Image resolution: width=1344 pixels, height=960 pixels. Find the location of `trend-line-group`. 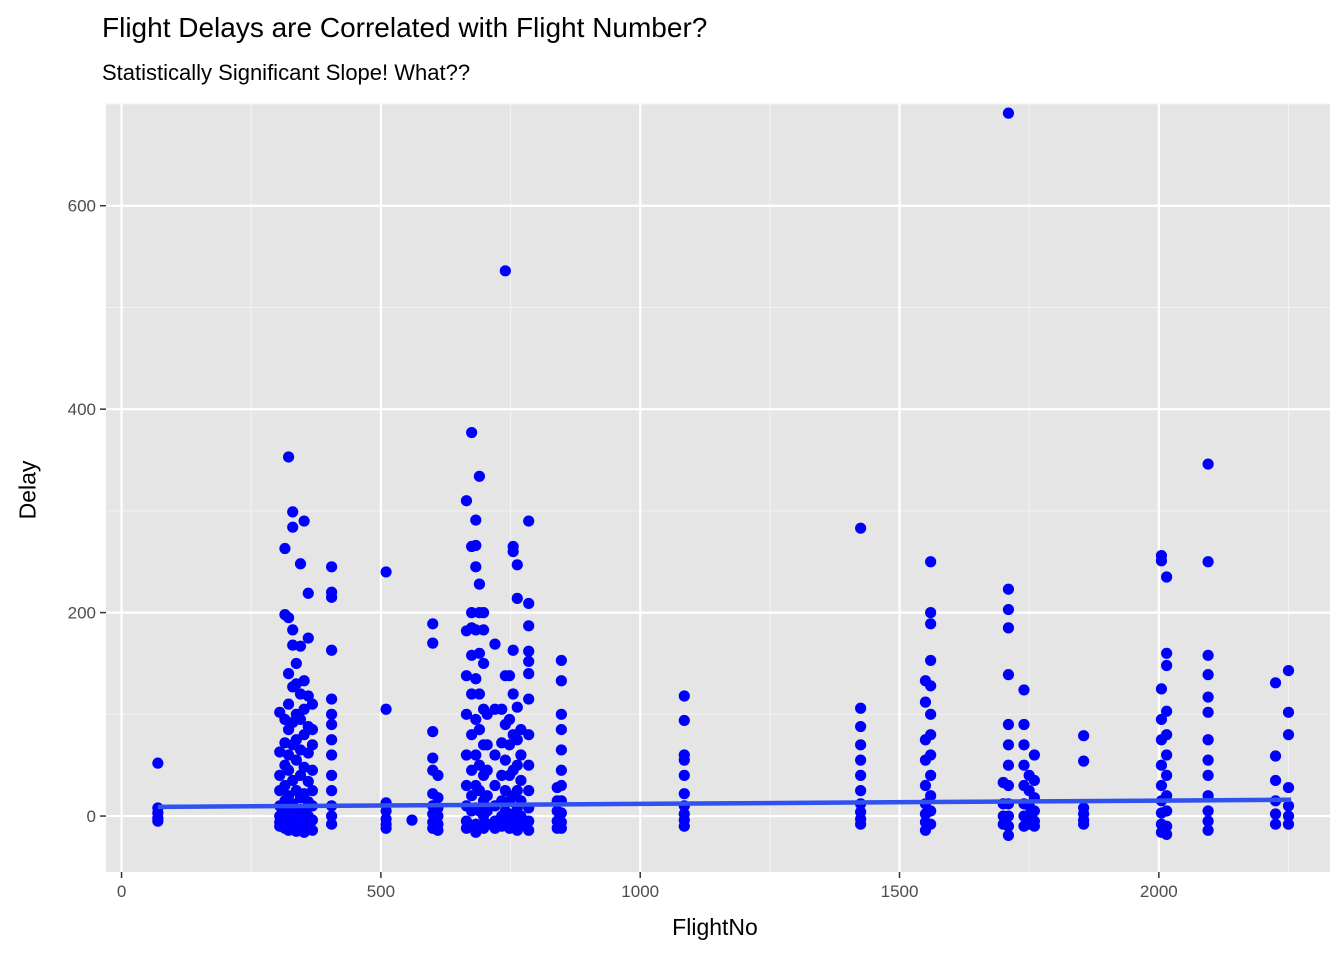

trend-line-group is located at coordinates (724, 803).